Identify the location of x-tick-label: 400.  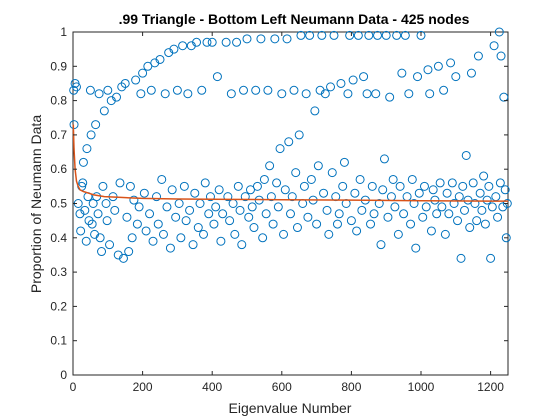
(212, 387).